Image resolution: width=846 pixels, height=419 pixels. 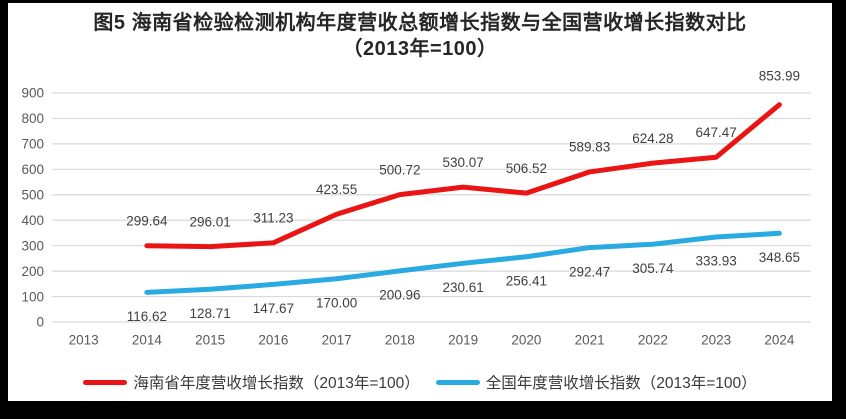 What do you see at coordinates (420, 49) in the screenshot?
I see `chart-title-line2: （2013年=100）` at bounding box center [420, 49].